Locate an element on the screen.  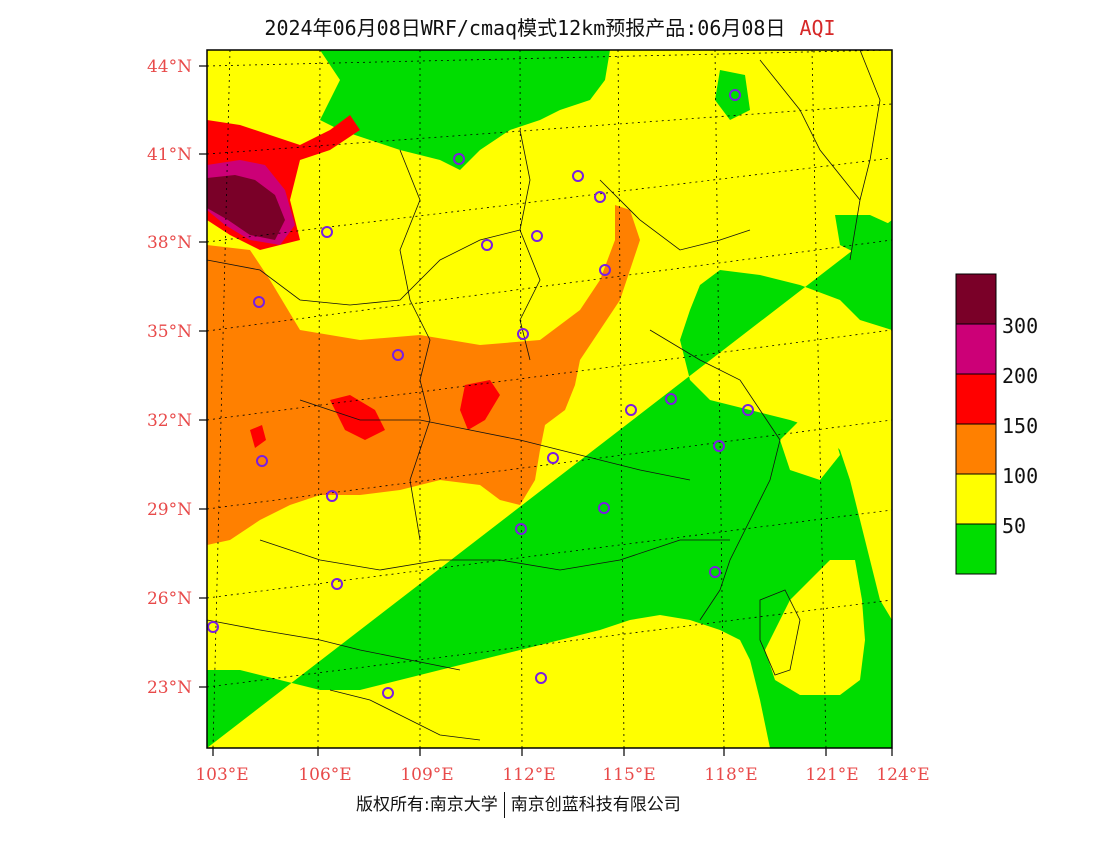
aqi-zone-yellow-strait is located at coordinates (810, 450).